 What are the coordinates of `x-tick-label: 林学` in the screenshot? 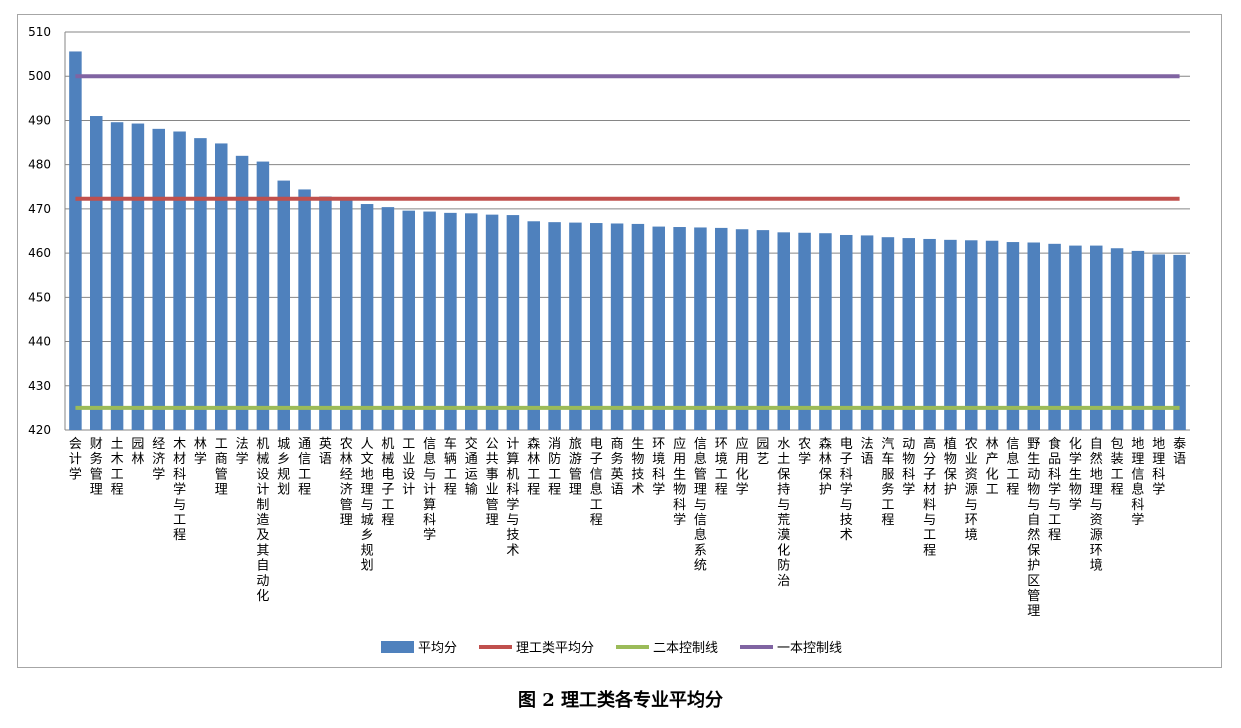 It's located at (200, 452).